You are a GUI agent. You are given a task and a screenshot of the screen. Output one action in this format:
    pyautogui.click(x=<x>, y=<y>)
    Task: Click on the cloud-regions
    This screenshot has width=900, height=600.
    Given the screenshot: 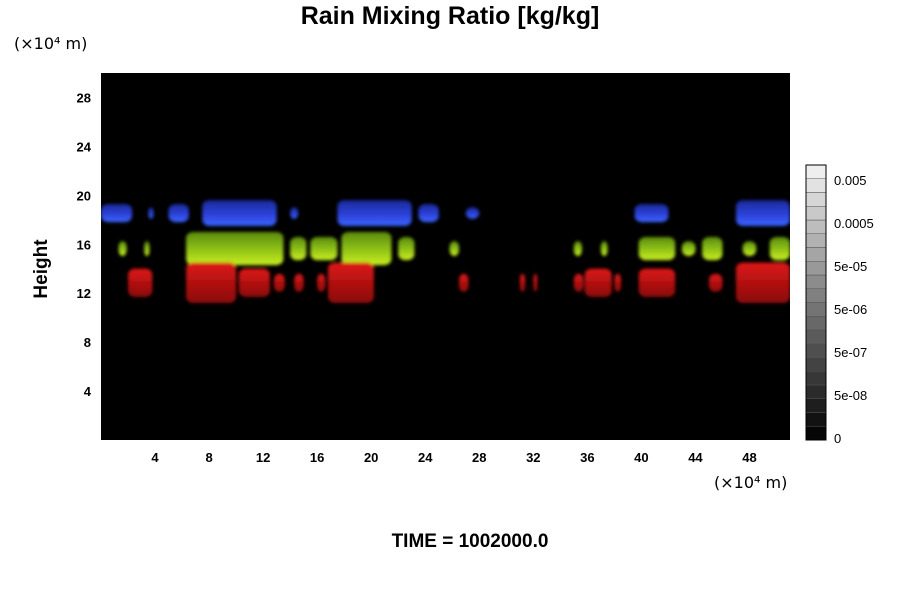 What is the action you would take?
    pyautogui.click(x=445, y=251)
    